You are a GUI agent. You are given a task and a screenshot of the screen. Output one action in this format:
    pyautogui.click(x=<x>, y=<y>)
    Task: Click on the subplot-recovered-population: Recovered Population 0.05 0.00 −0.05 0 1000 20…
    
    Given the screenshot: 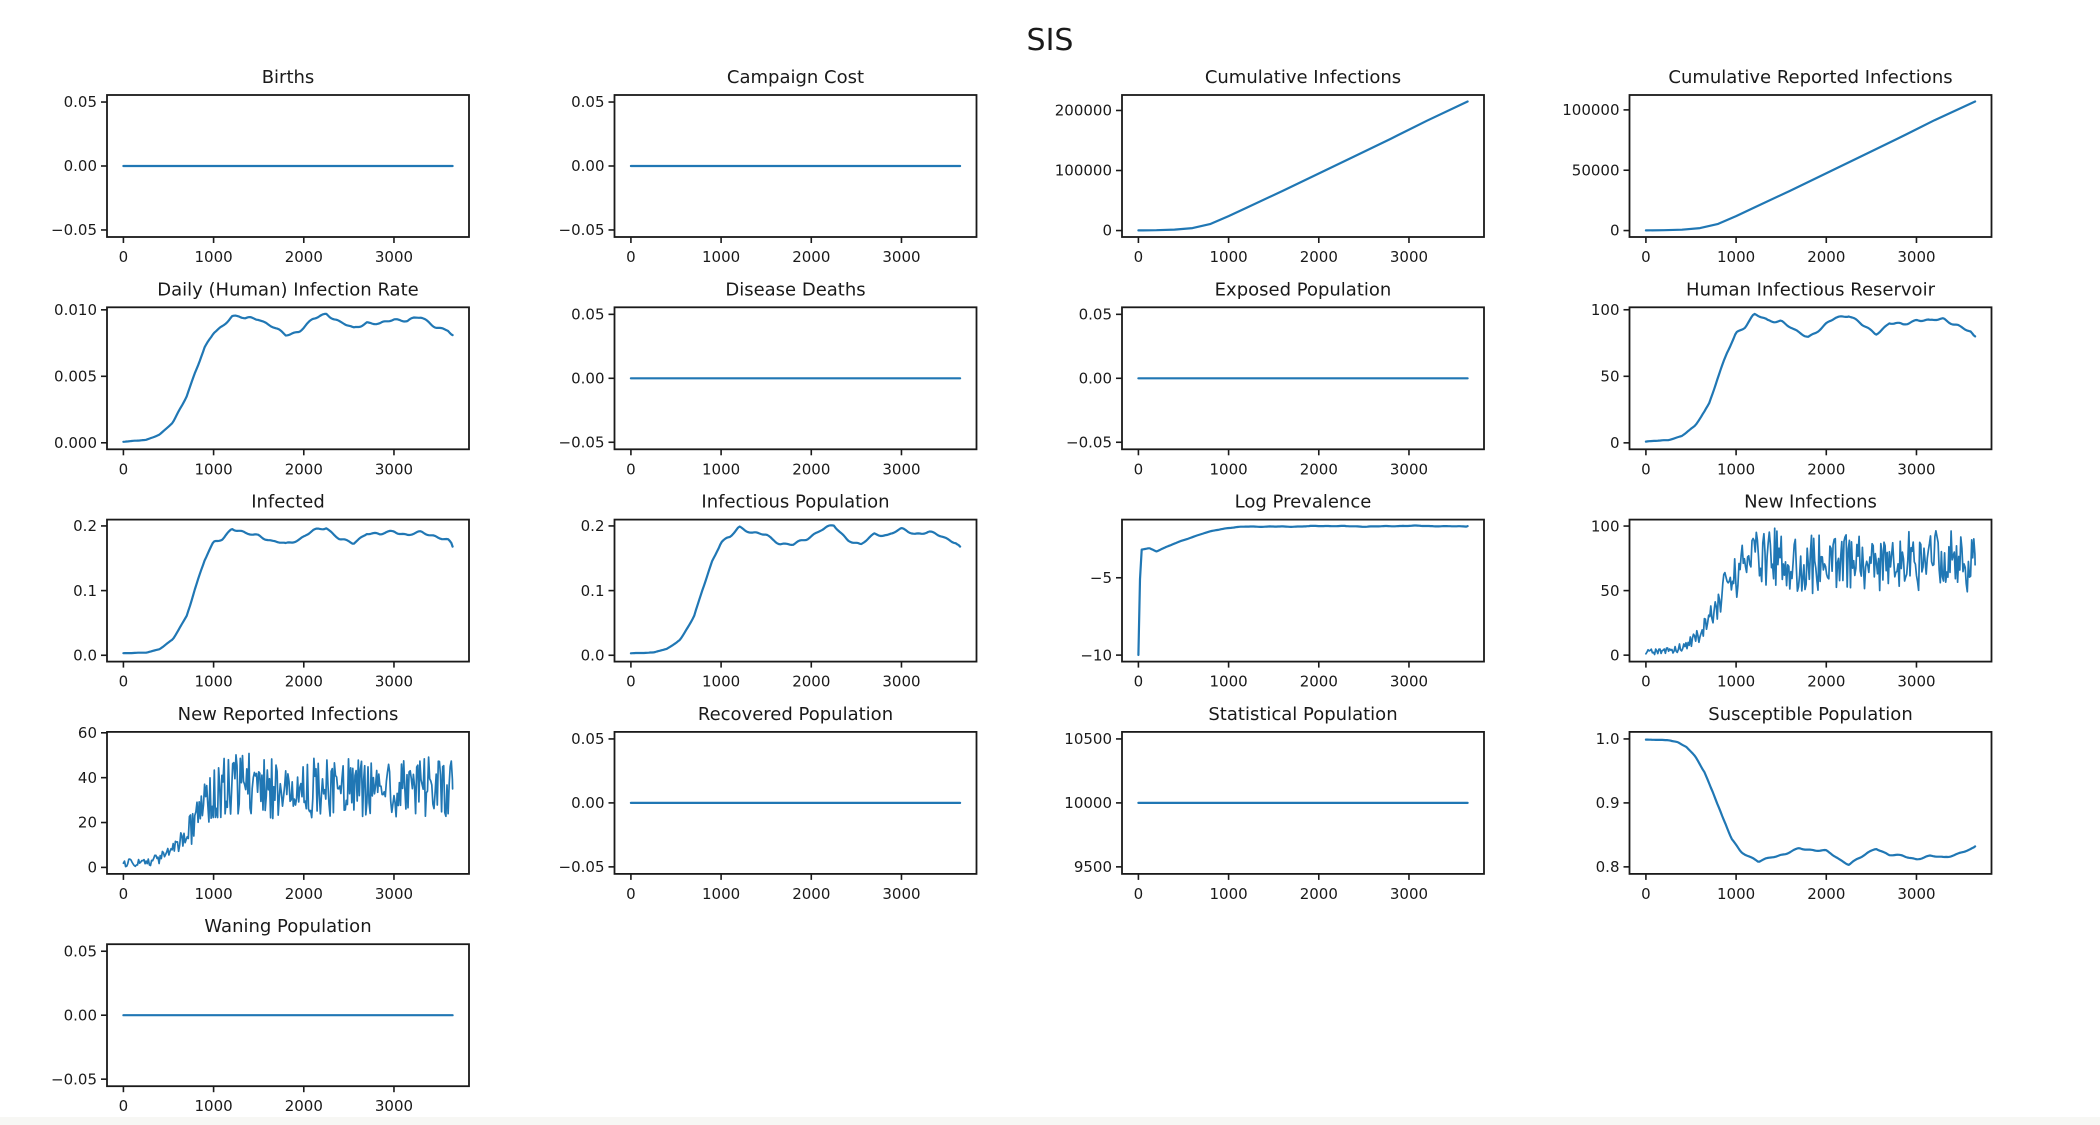 What is the action you would take?
    pyautogui.click(x=768, y=803)
    